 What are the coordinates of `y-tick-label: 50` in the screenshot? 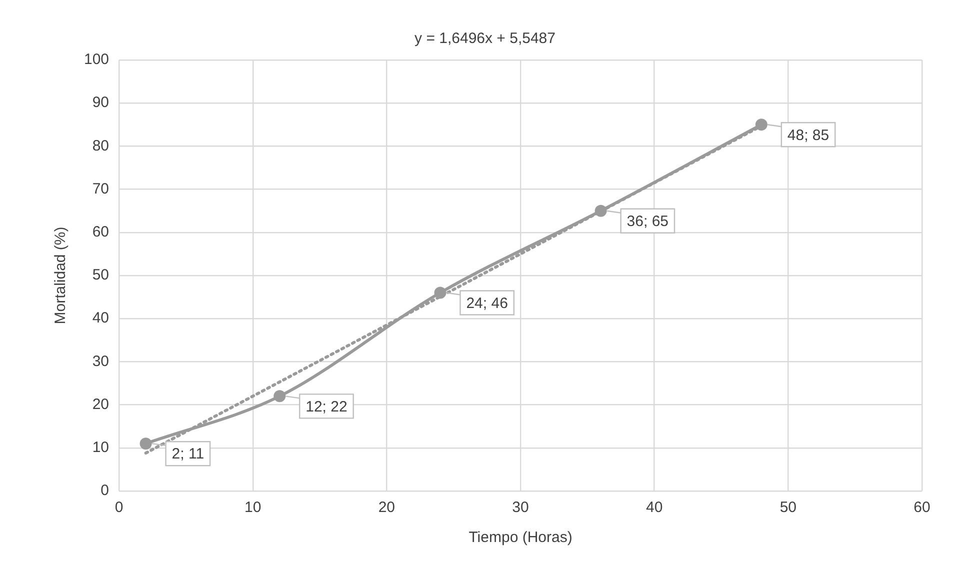 It's located at (101, 275).